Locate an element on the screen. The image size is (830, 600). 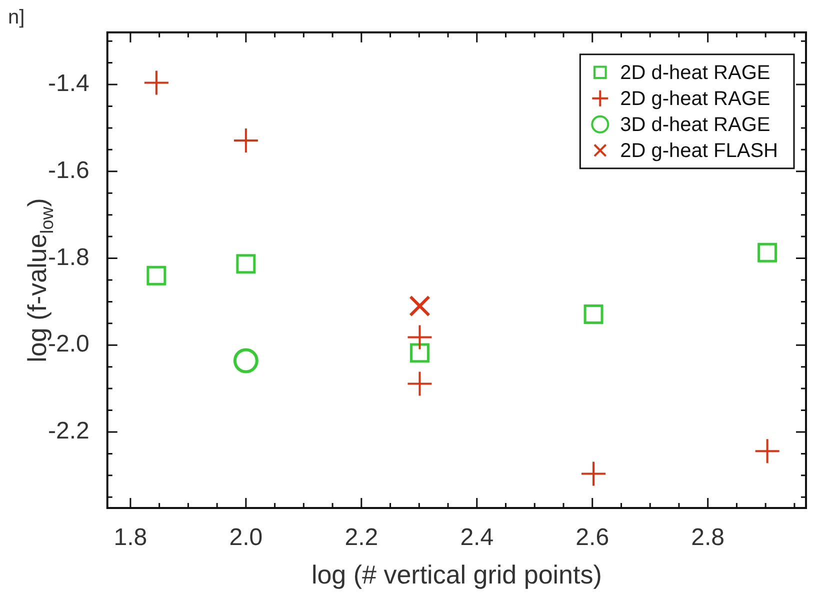
y-tick-label: -1.8 is located at coordinates (69, 257).